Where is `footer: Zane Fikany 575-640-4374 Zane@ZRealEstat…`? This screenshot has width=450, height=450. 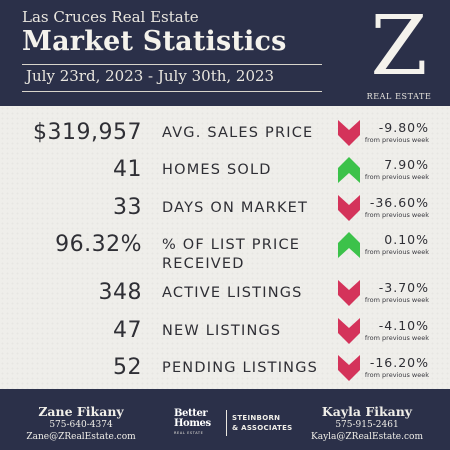 footer: Zane Fikany 575-640-4374 Zane@ZRealEstat… is located at coordinates (225, 419).